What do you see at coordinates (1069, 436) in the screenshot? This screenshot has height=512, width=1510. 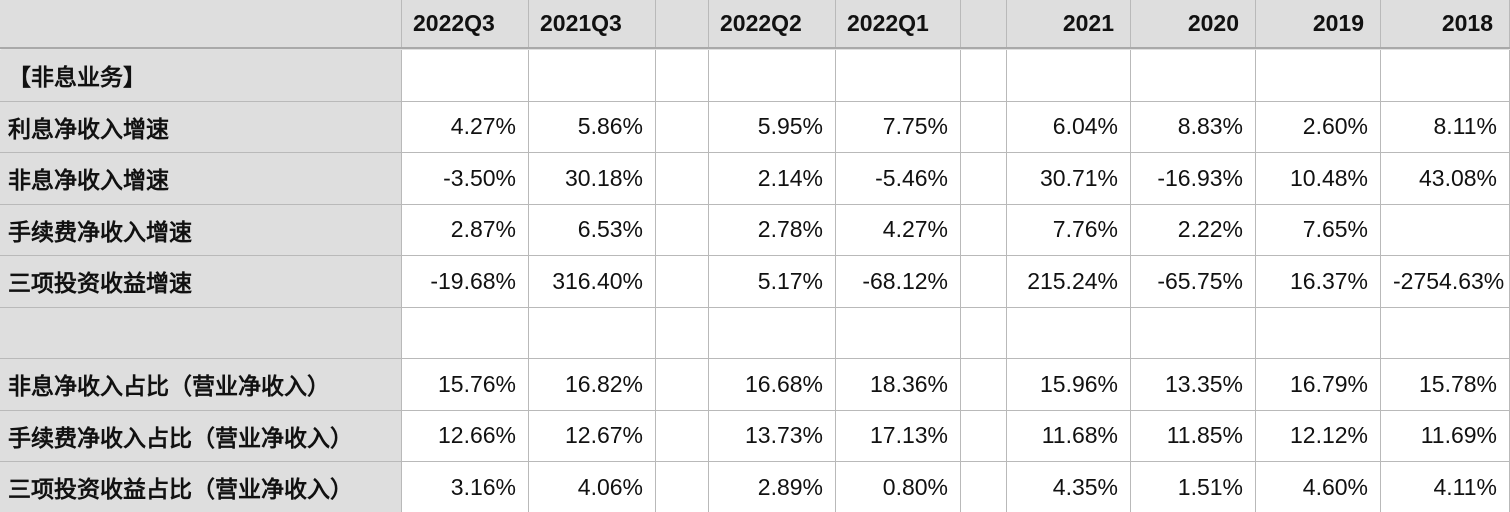 I see `data-cell: 11.68%` at bounding box center [1069, 436].